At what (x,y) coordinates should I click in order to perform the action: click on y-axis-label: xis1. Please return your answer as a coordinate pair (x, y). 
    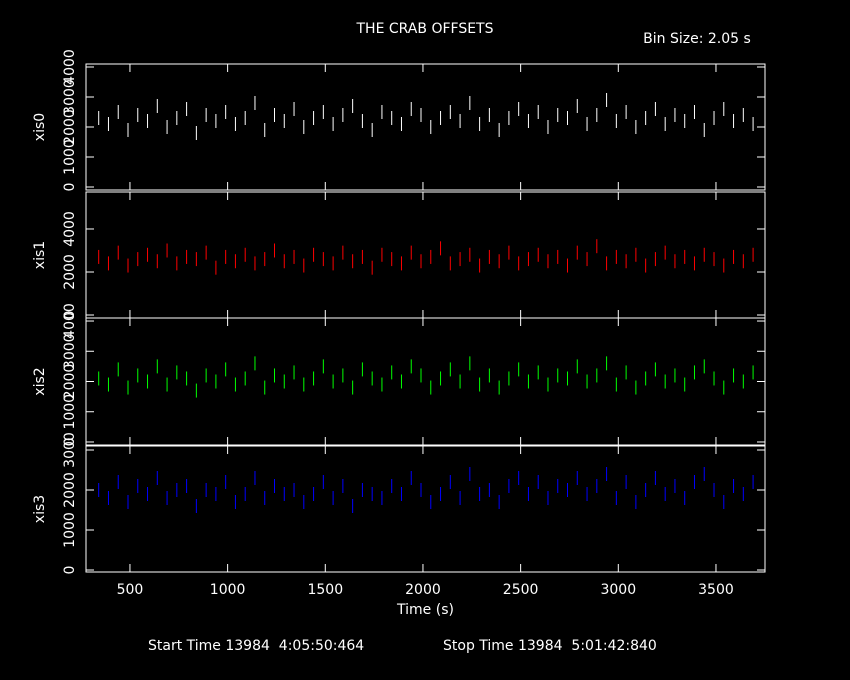
    Looking at the image, I should click on (40, 255).